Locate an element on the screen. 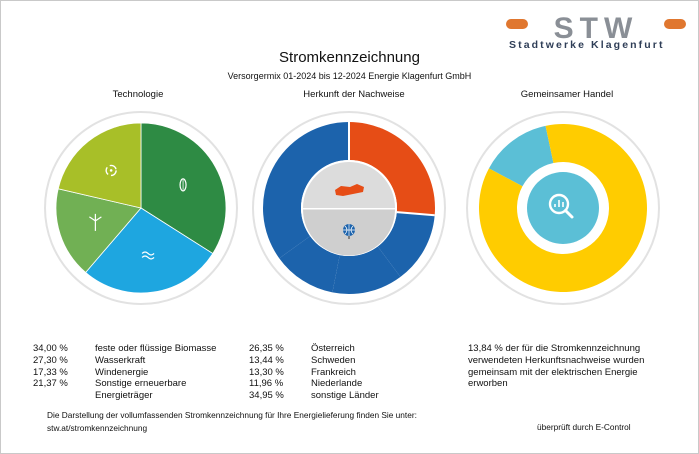 The height and width of the screenshot is (454, 699). donut-segment-schweden is located at coordinates (406, 244).